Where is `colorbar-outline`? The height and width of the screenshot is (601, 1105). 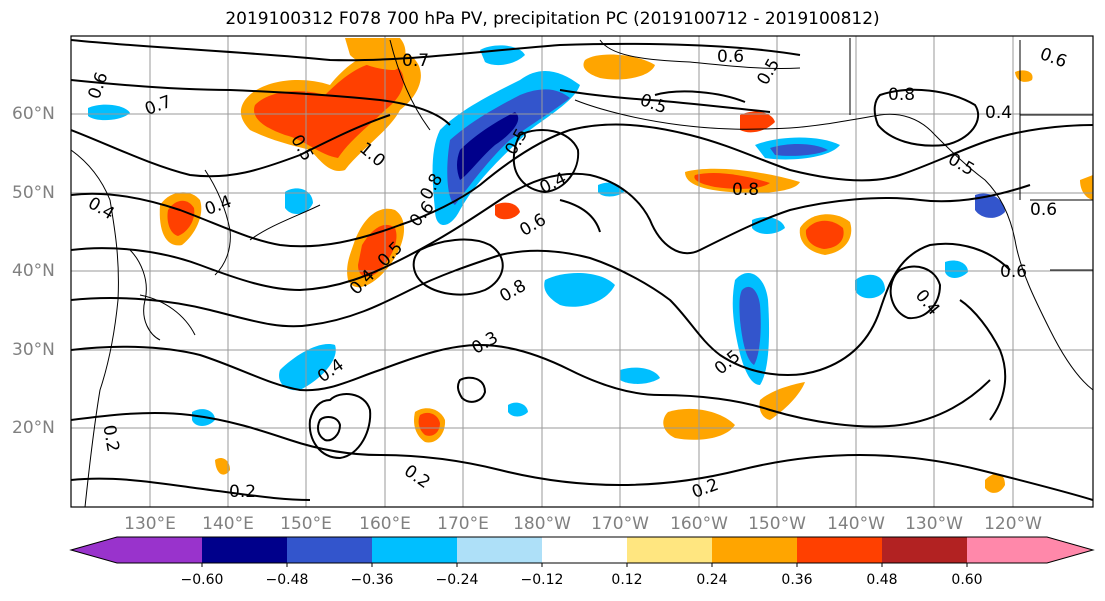
colorbar-outline is located at coordinates (582, 550).